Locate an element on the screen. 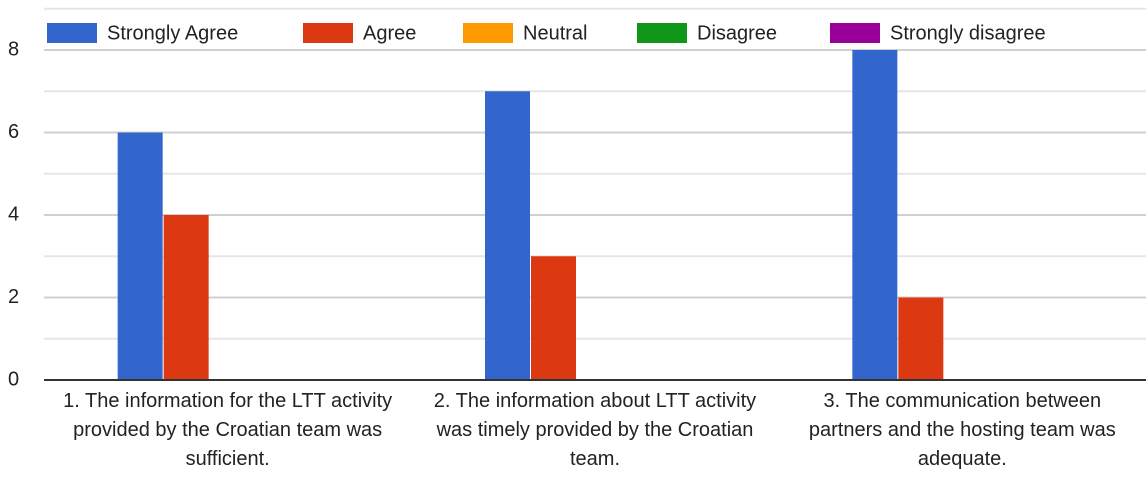  y-tick-label: 0 is located at coordinates (13, 379).